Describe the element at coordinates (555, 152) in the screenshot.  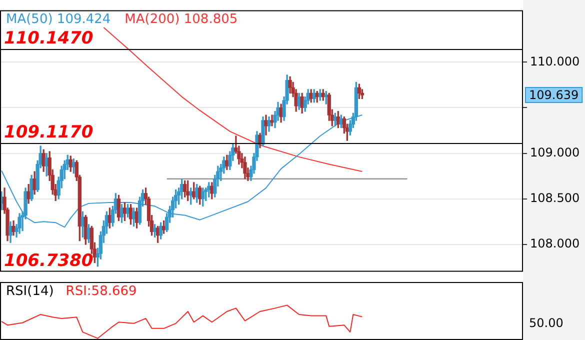
I see `y-tick-label: 109.000` at that location.